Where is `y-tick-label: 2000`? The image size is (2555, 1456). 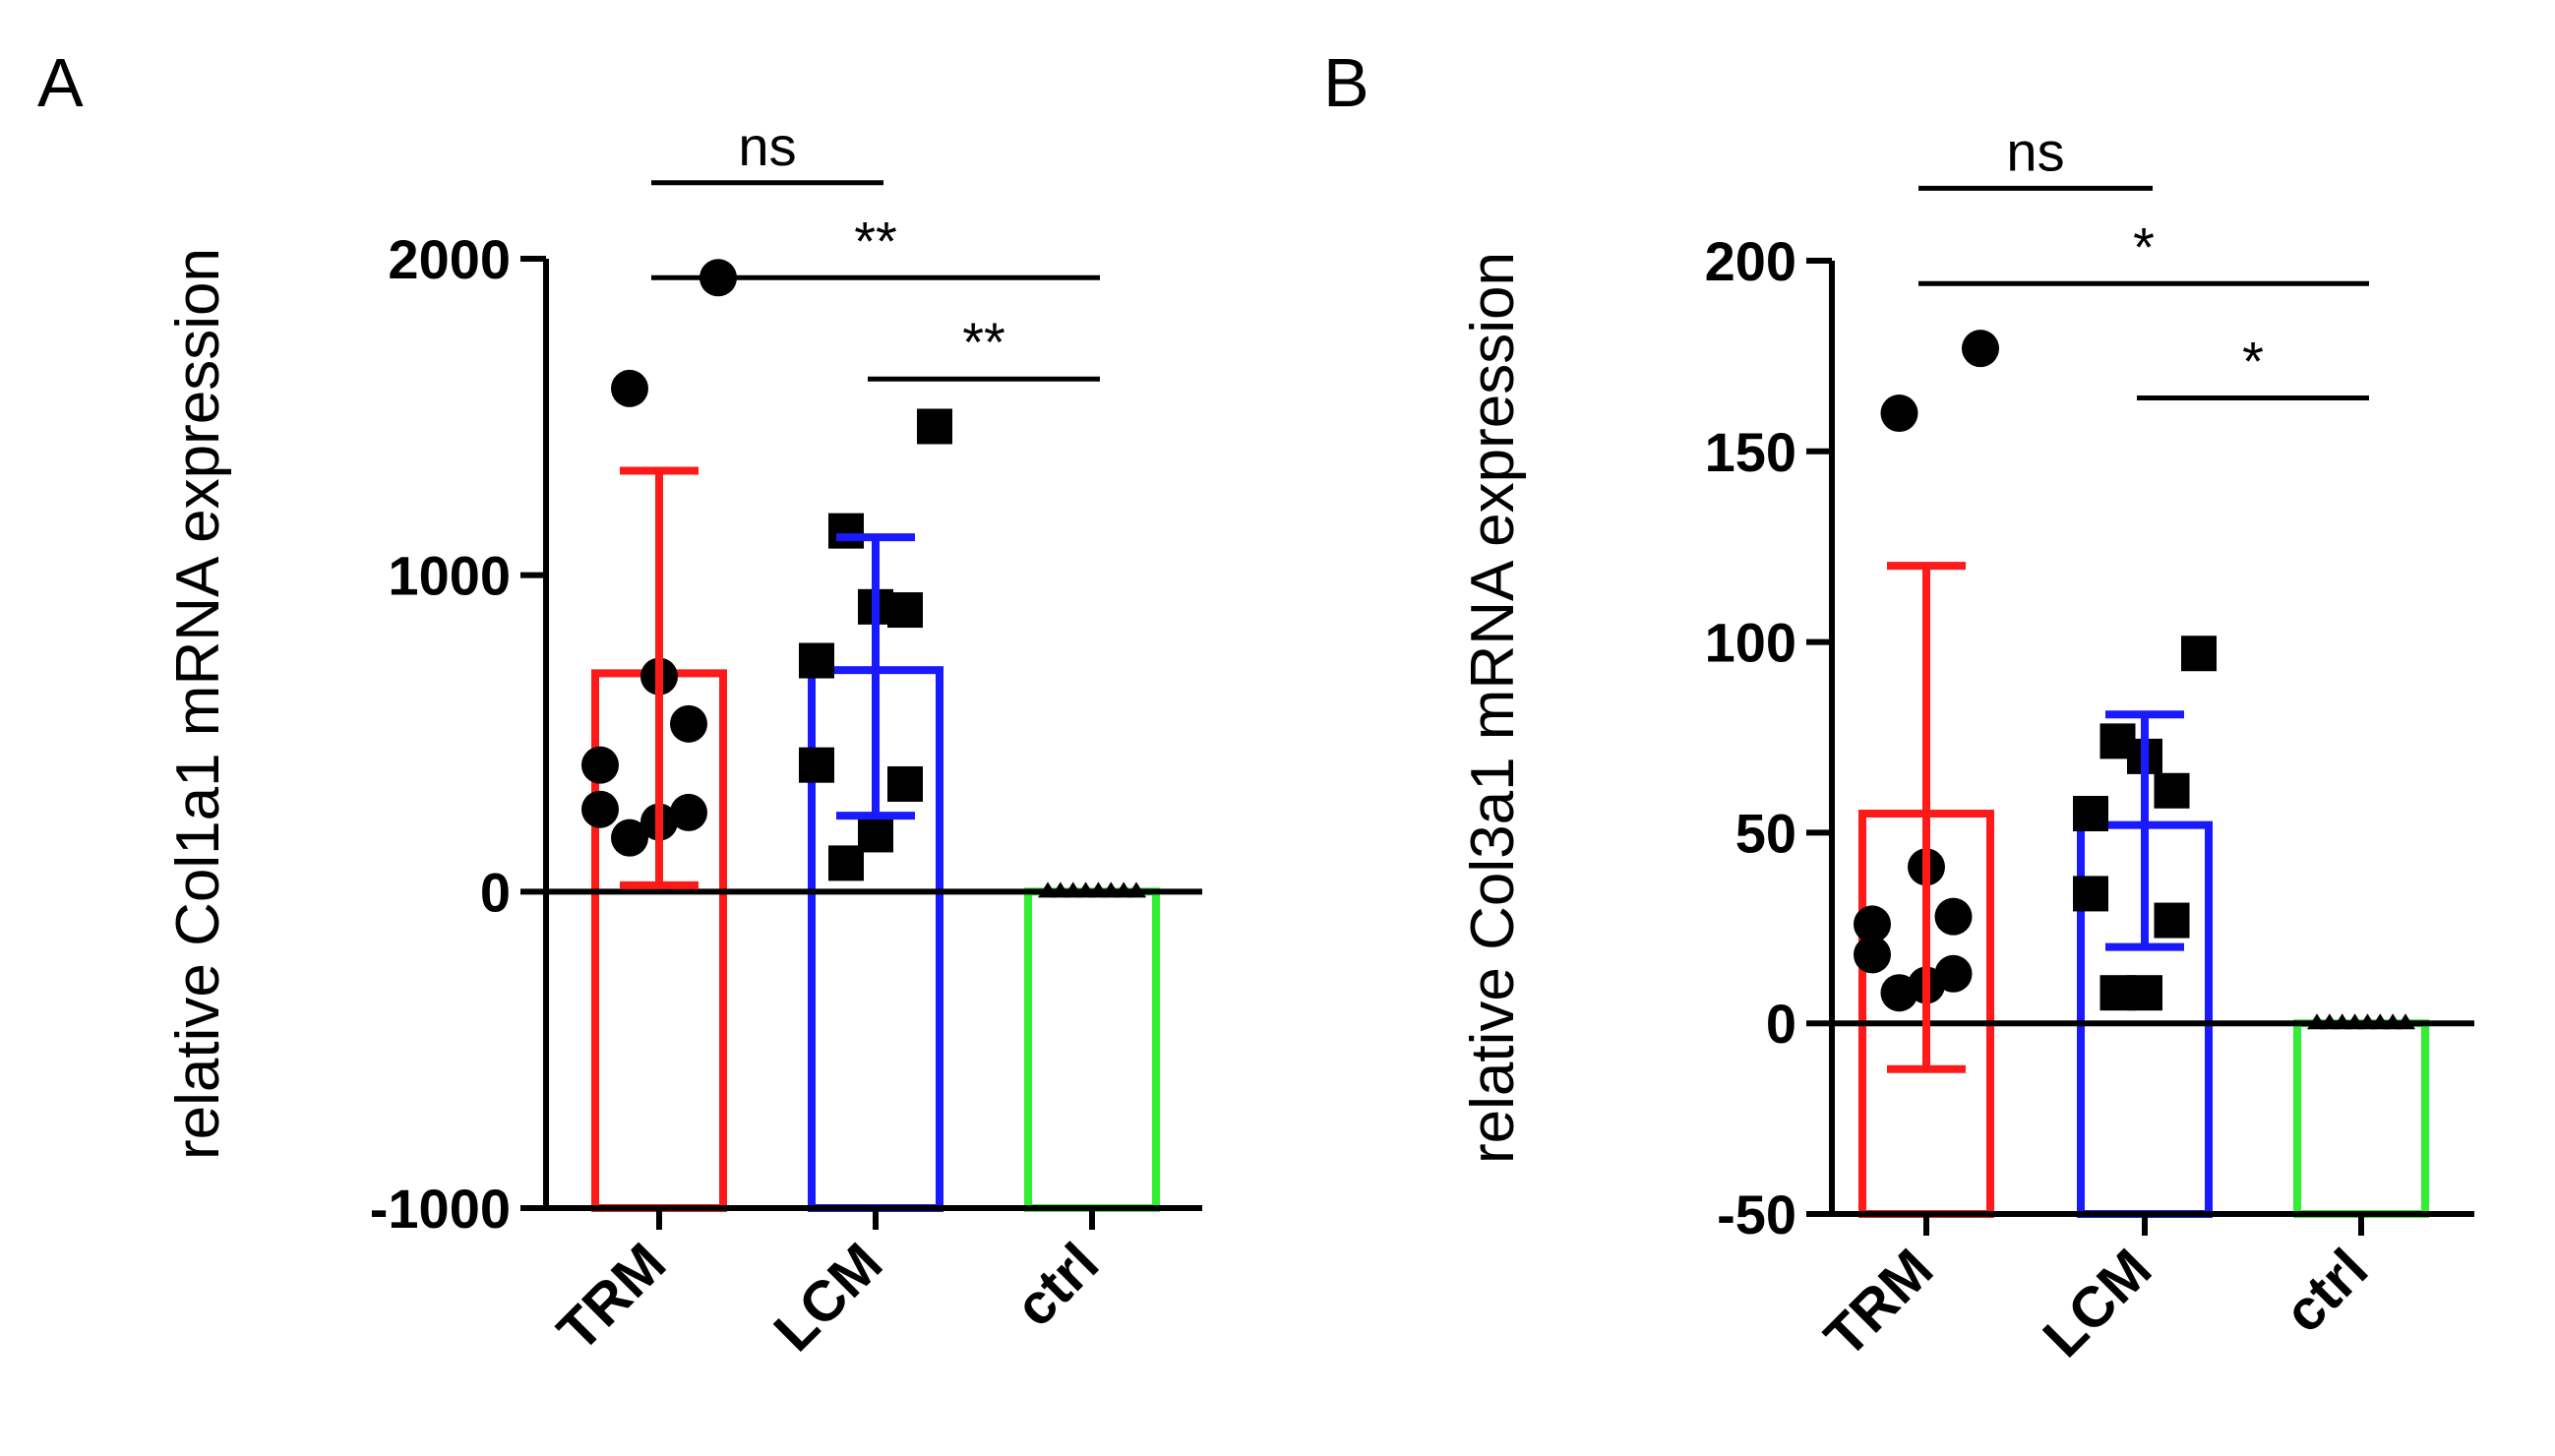 y-tick-label: 2000 is located at coordinates (449, 259).